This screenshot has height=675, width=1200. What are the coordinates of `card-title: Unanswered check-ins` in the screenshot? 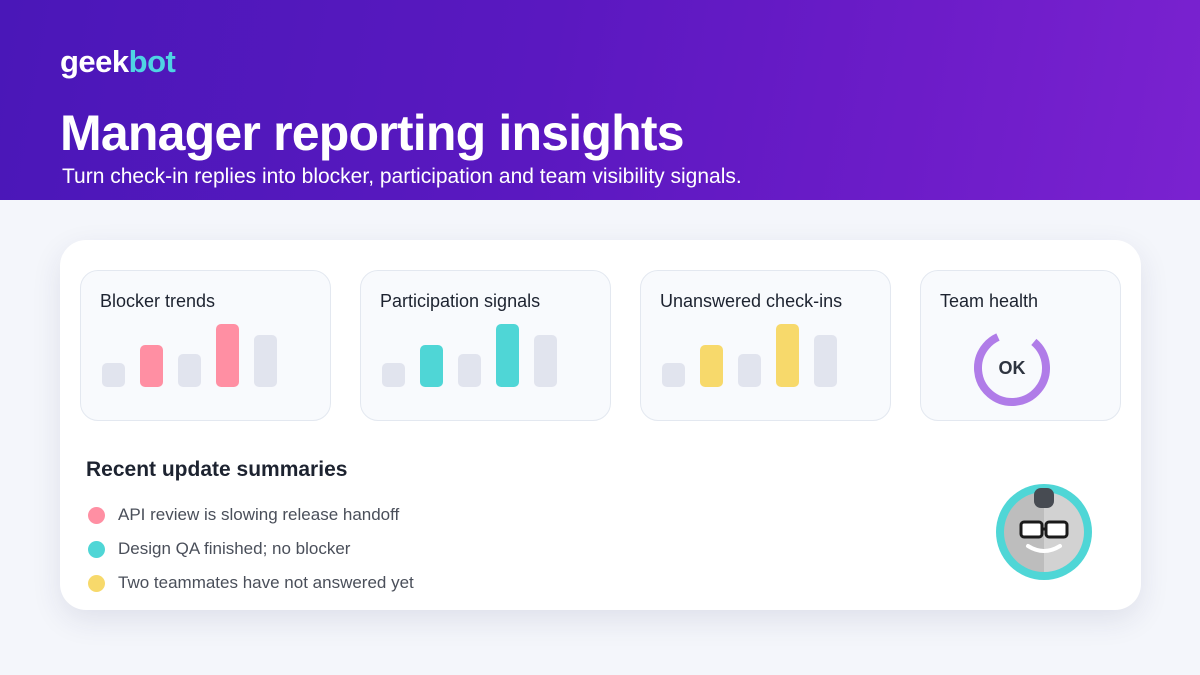 It's located at (751, 301).